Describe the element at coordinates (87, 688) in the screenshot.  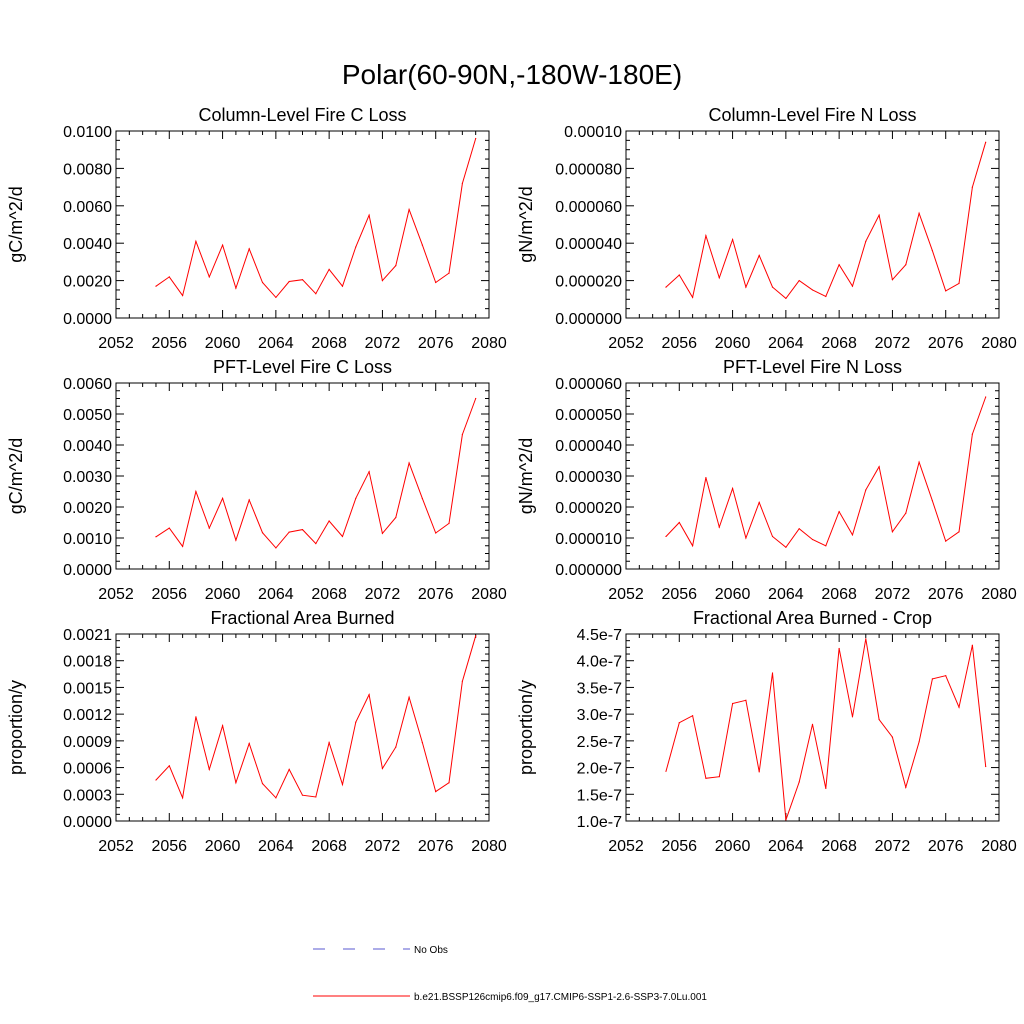
I see `y-tick-label: 0.0015` at that location.